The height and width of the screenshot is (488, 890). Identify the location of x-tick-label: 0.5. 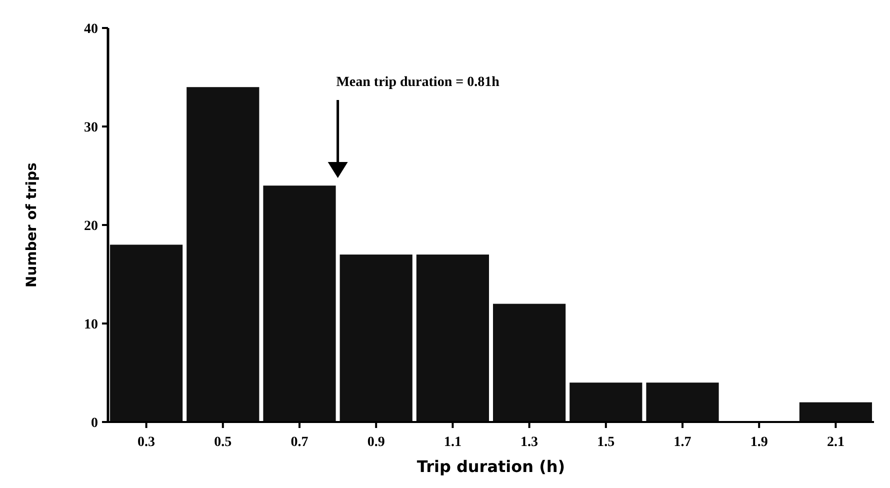
(223, 442).